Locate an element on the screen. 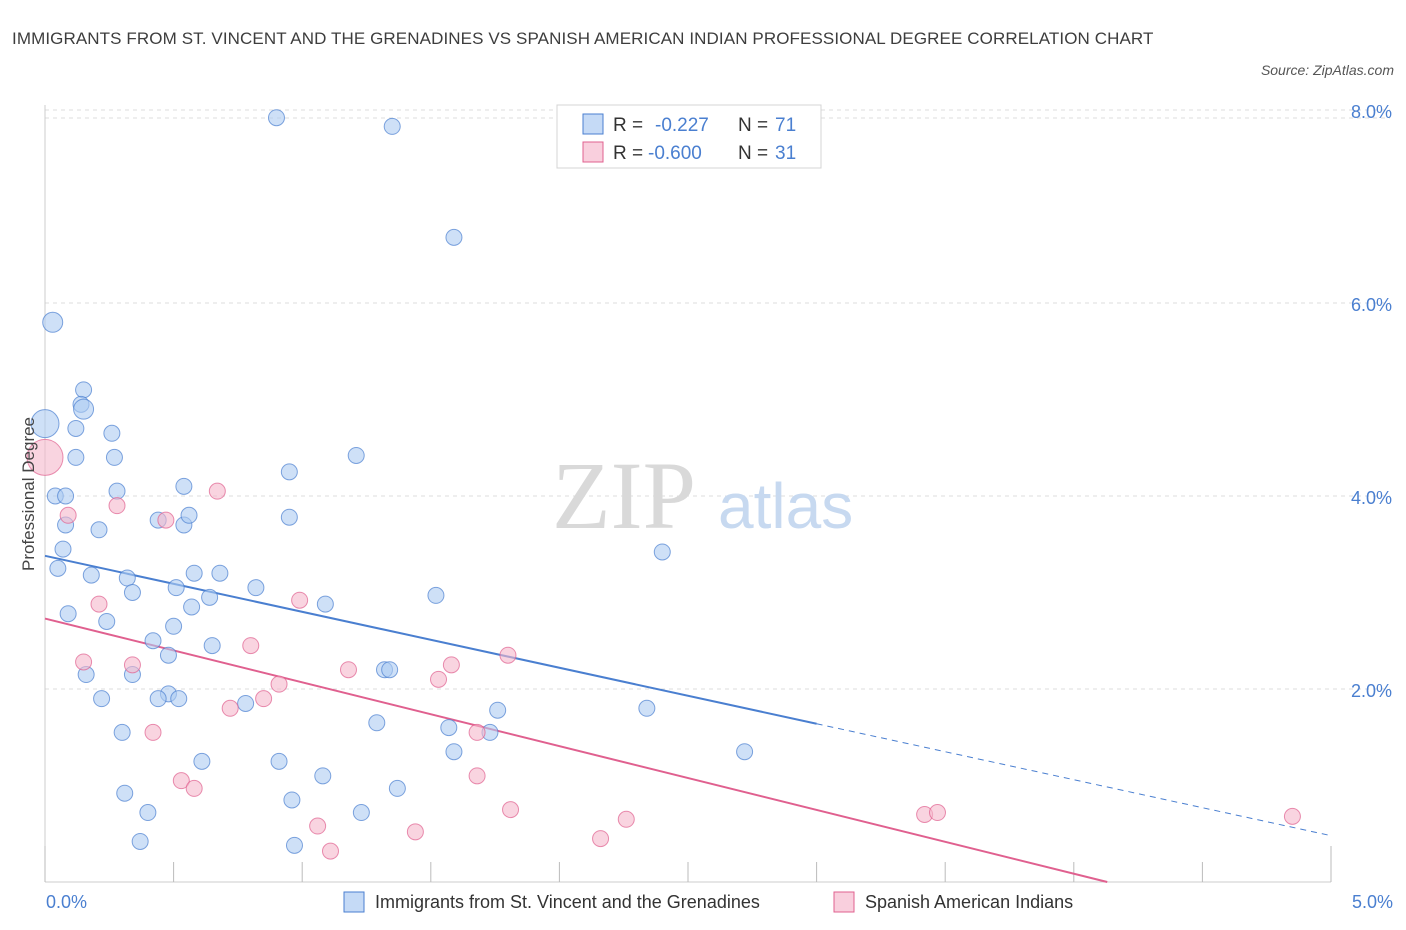 The height and width of the screenshot is (930, 1406). watermark-atlas: atlas is located at coordinates (785, 506).